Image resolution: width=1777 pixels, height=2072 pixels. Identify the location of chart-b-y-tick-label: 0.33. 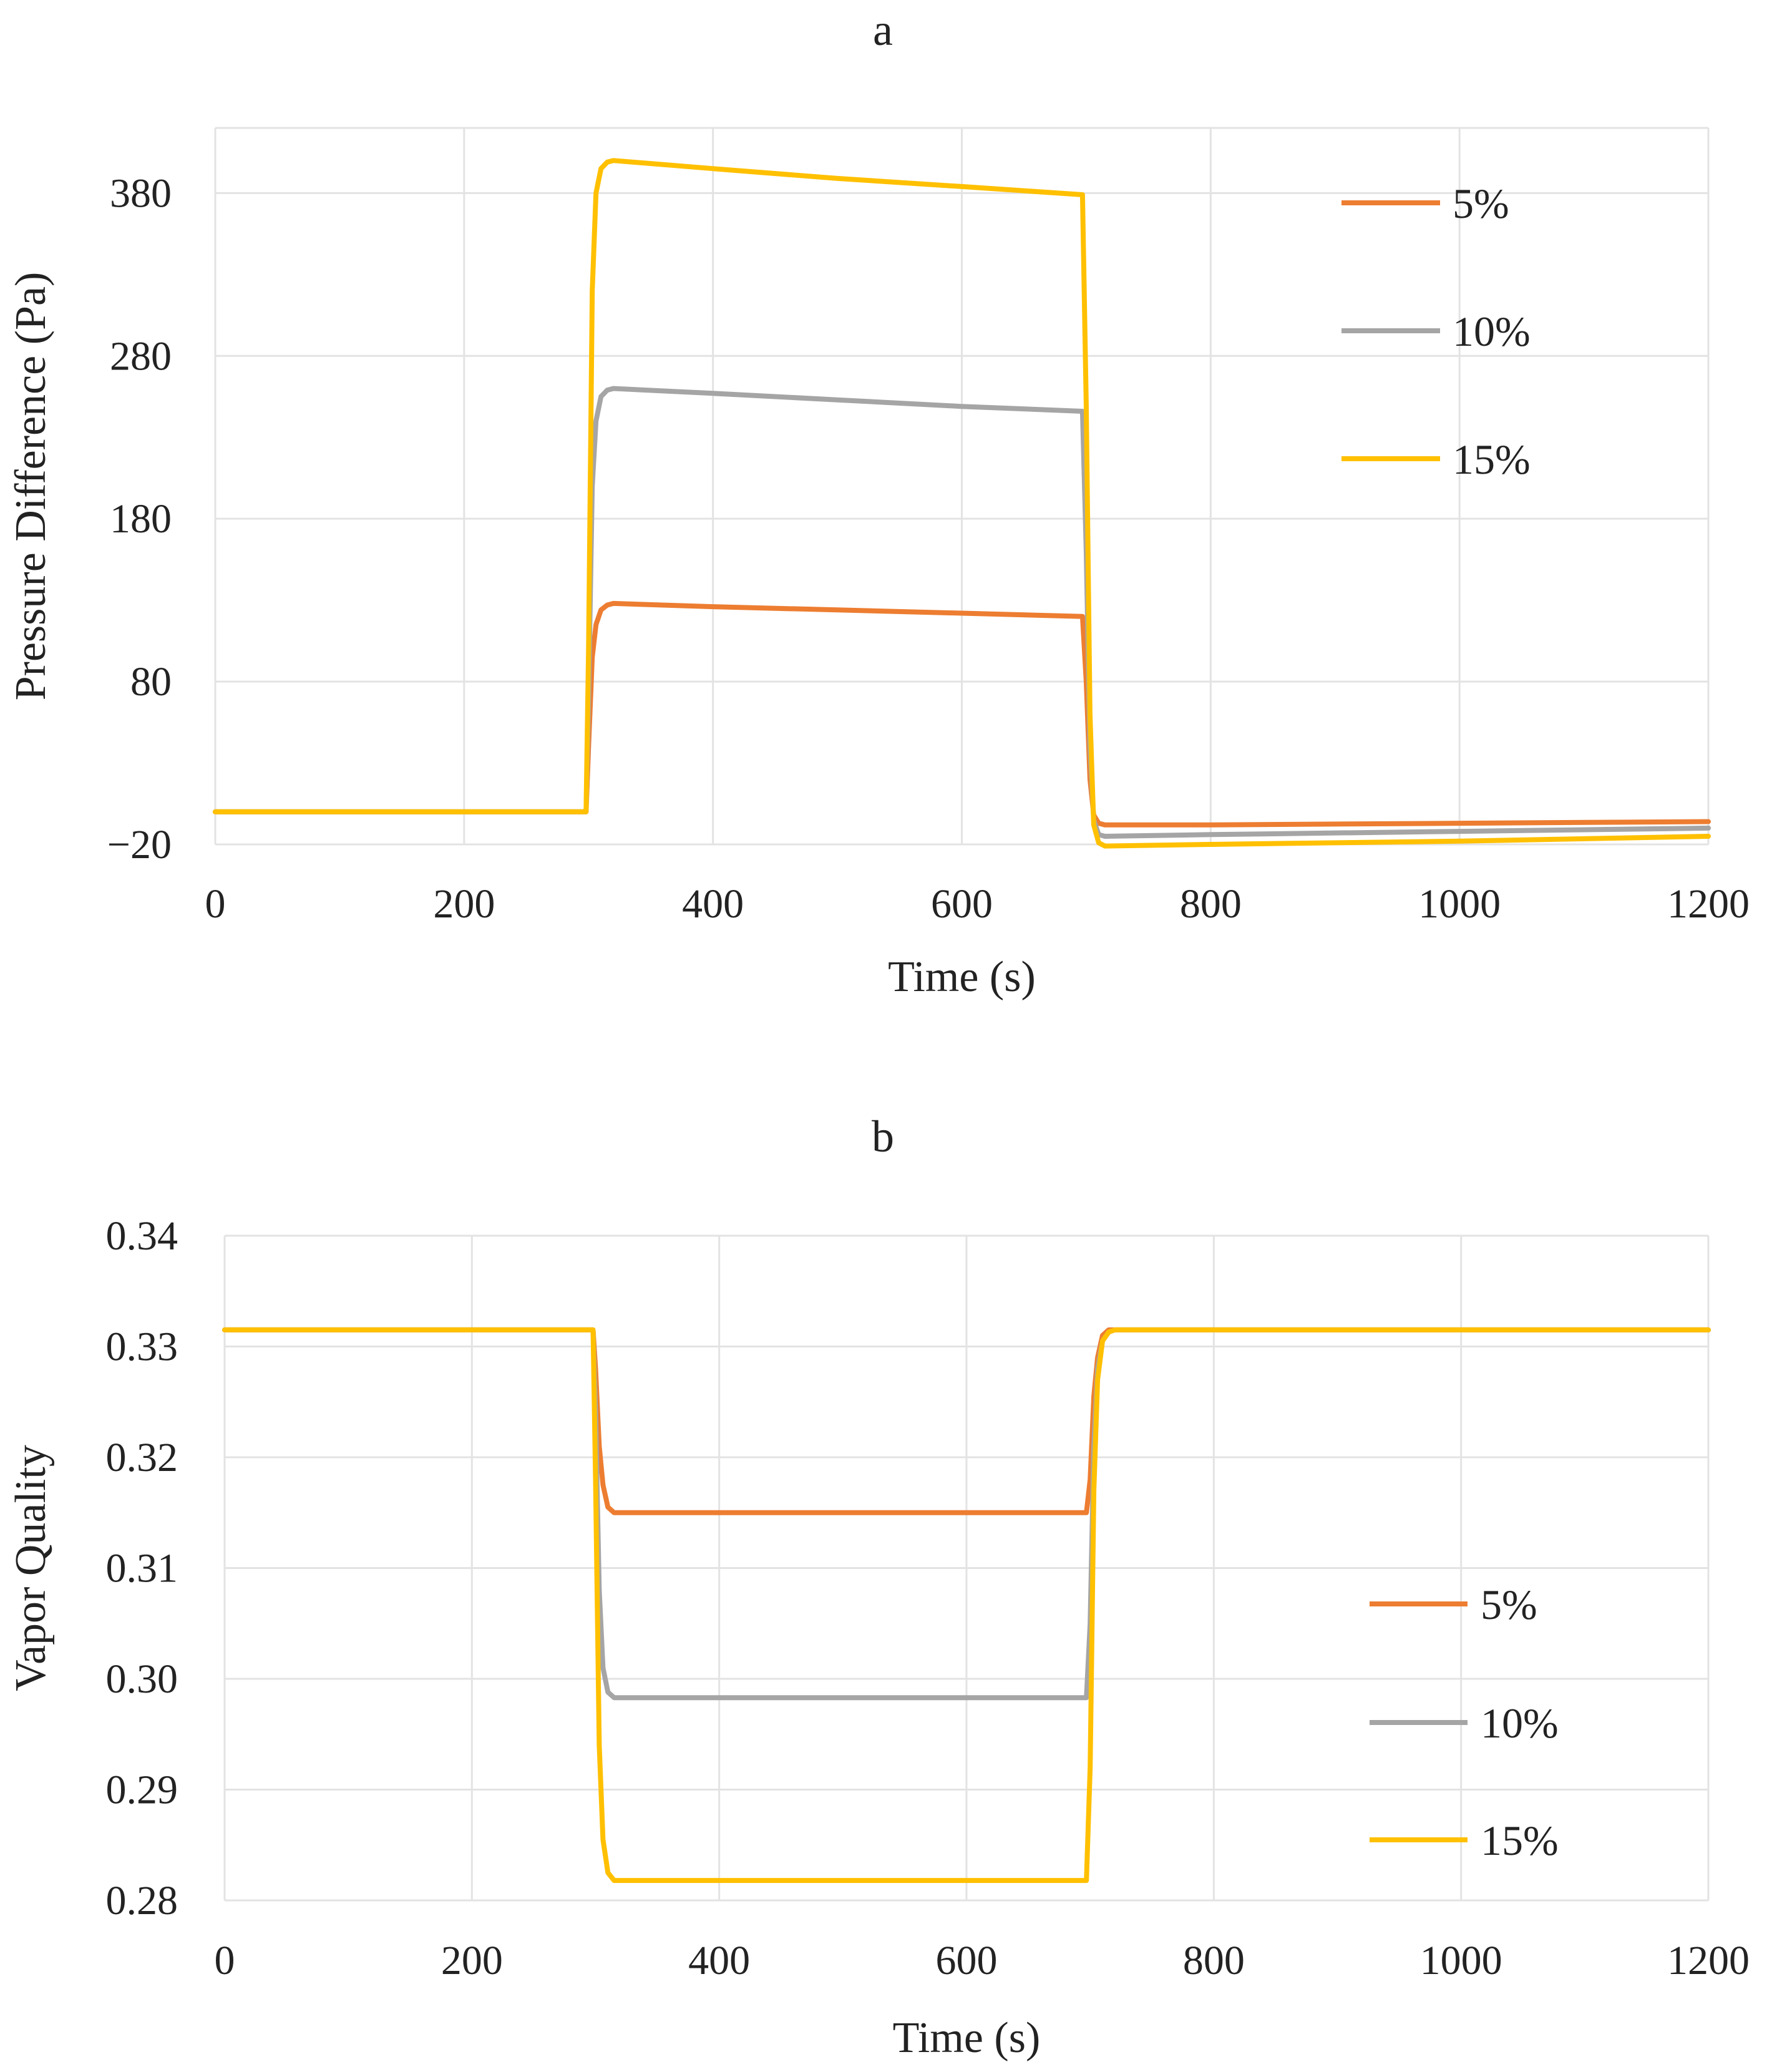
(142, 1347).